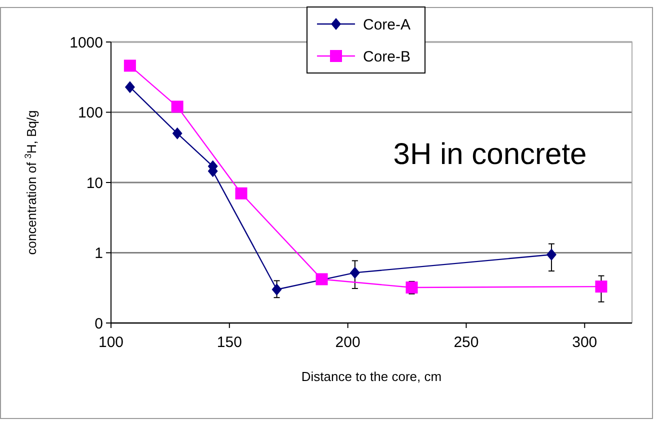 Image resolution: width=656 pixels, height=421 pixels. Describe the element at coordinates (90, 113) in the screenshot. I see `y-tick-label: 100` at that location.